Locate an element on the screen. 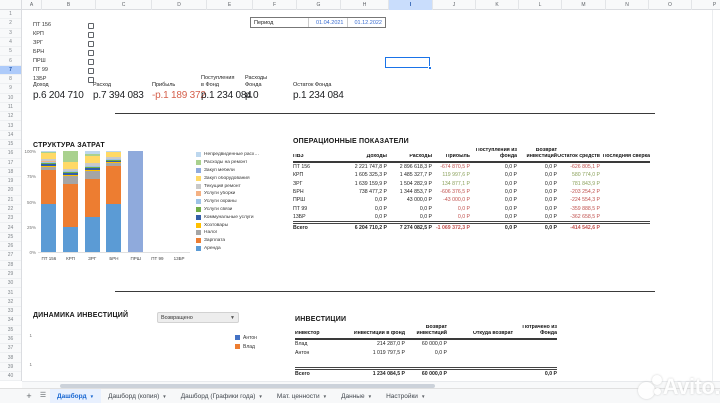 The width and height of the screenshot is (720, 403). row-header-30: 30 is located at coordinates (10, 284).